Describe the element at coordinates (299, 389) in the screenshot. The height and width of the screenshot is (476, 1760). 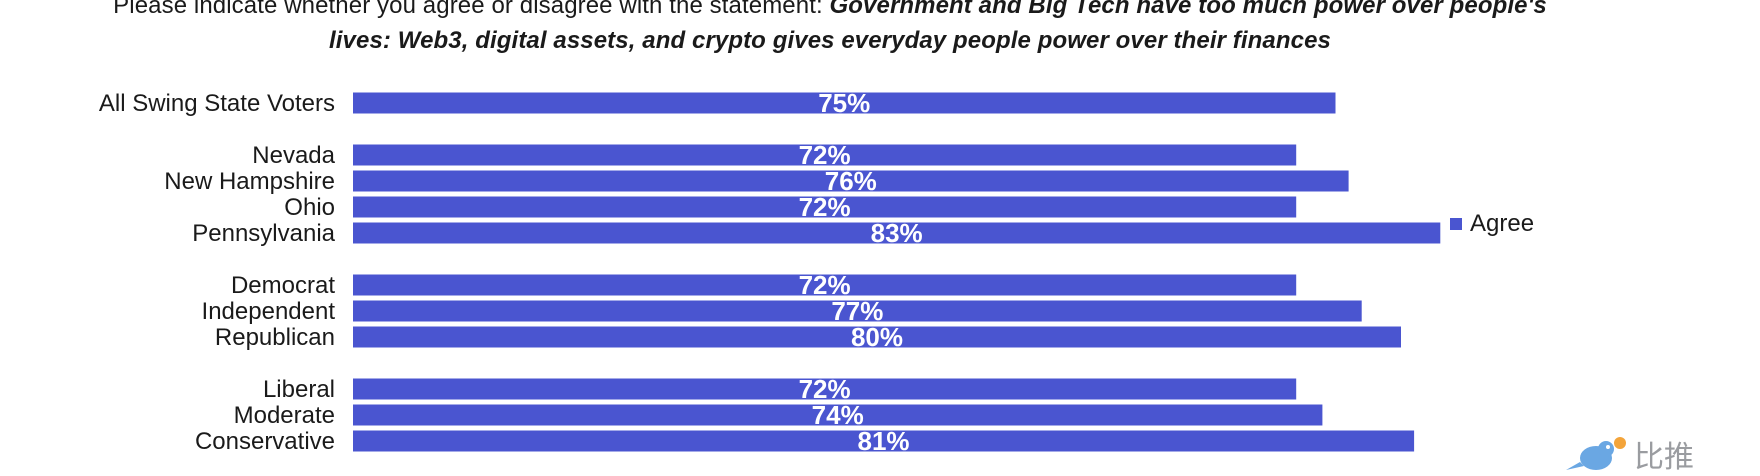
I see `category-label-liberal: Liberal` at that location.